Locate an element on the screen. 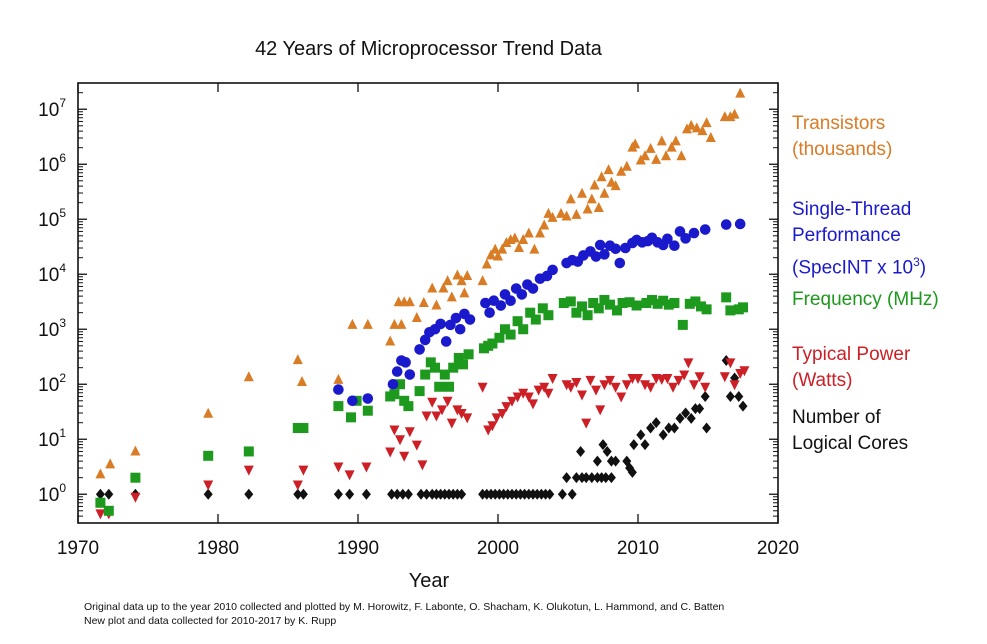 Image resolution: width=987 pixels, height=644 pixels. x-axis-label: Year is located at coordinates (429, 581).